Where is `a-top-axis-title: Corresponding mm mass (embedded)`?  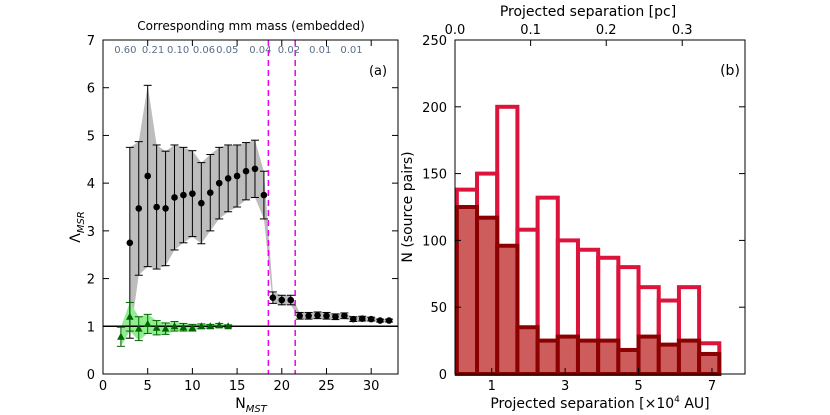 a-top-axis-title: Corresponding mm mass (embedded) is located at coordinates (251, 26).